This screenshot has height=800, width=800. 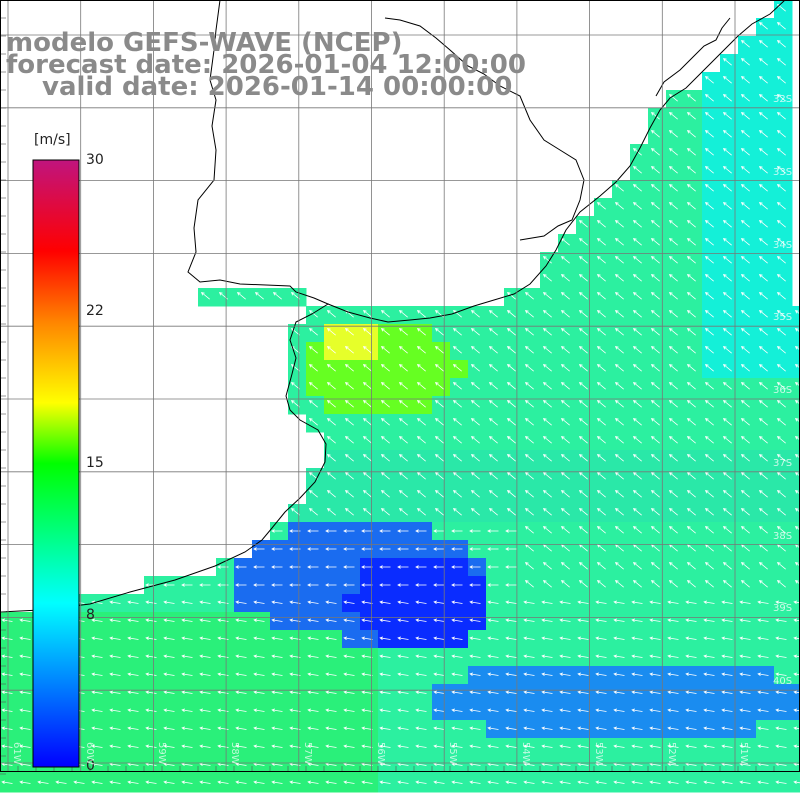 What do you see at coordinates (484, 129) in the screenshot?
I see `lagoon-path` at bounding box center [484, 129].